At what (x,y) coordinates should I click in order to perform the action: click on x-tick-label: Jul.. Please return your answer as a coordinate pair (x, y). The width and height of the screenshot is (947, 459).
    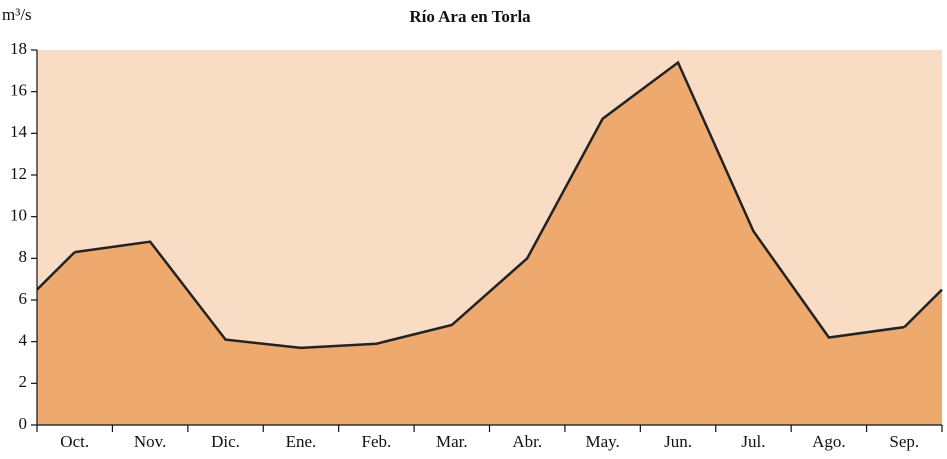
    Looking at the image, I should click on (753, 441).